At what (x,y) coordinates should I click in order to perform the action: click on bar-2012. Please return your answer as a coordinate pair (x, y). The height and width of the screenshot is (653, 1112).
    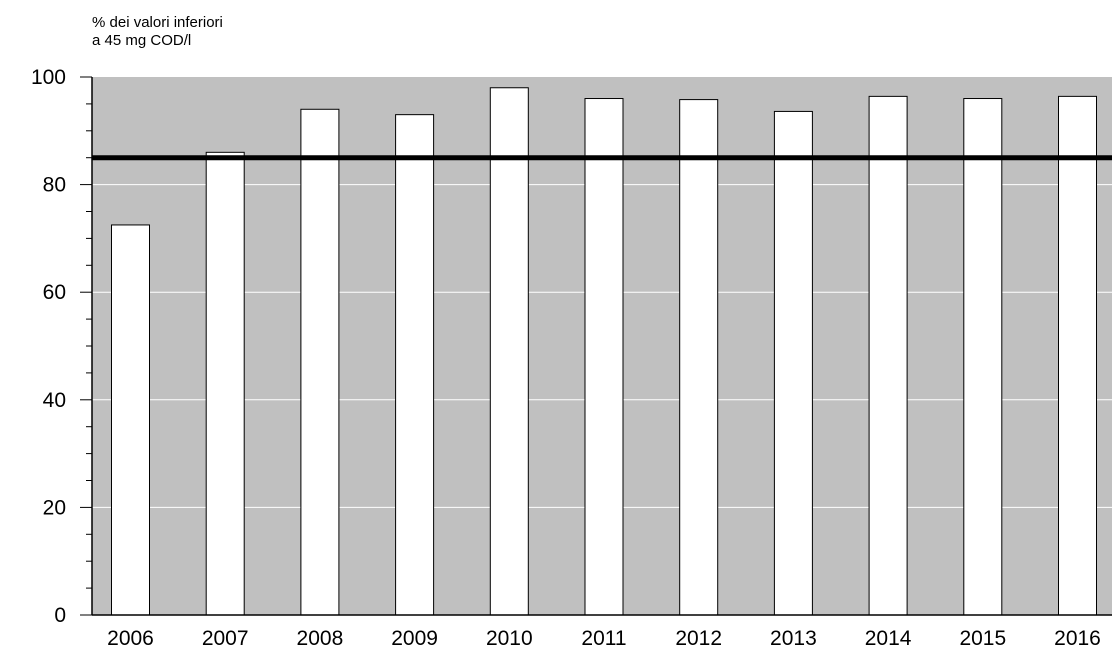
    Looking at the image, I should click on (699, 357).